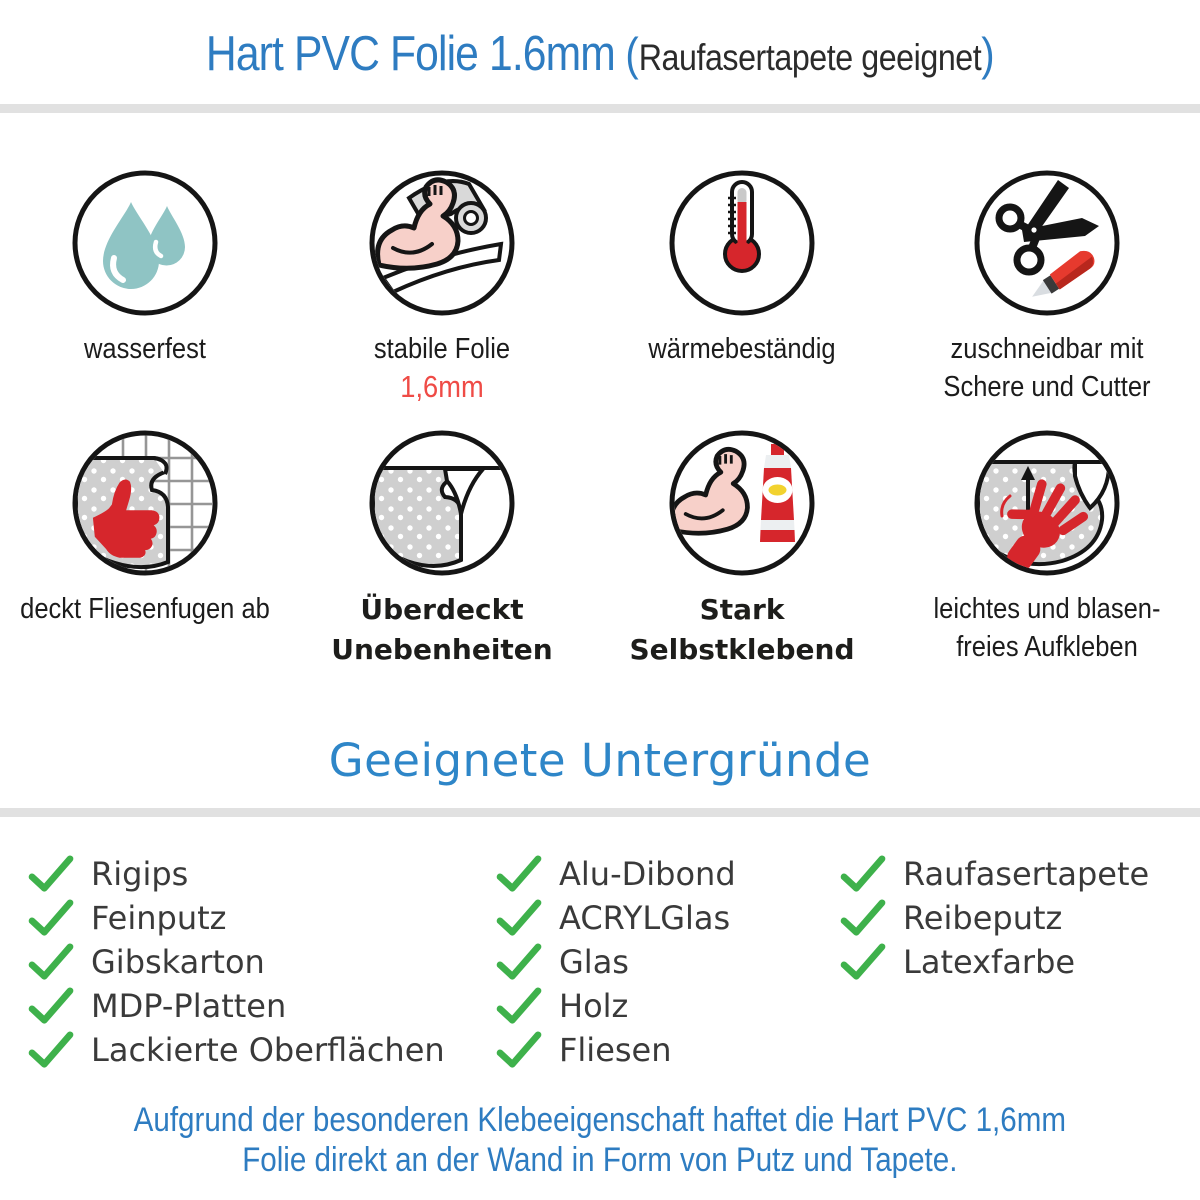 The image size is (1200, 1200). Describe the element at coordinates (1047, 628) in the screenshot. I see `feature-caption: leichtes und blasen- freies Aufkleben` at that location.